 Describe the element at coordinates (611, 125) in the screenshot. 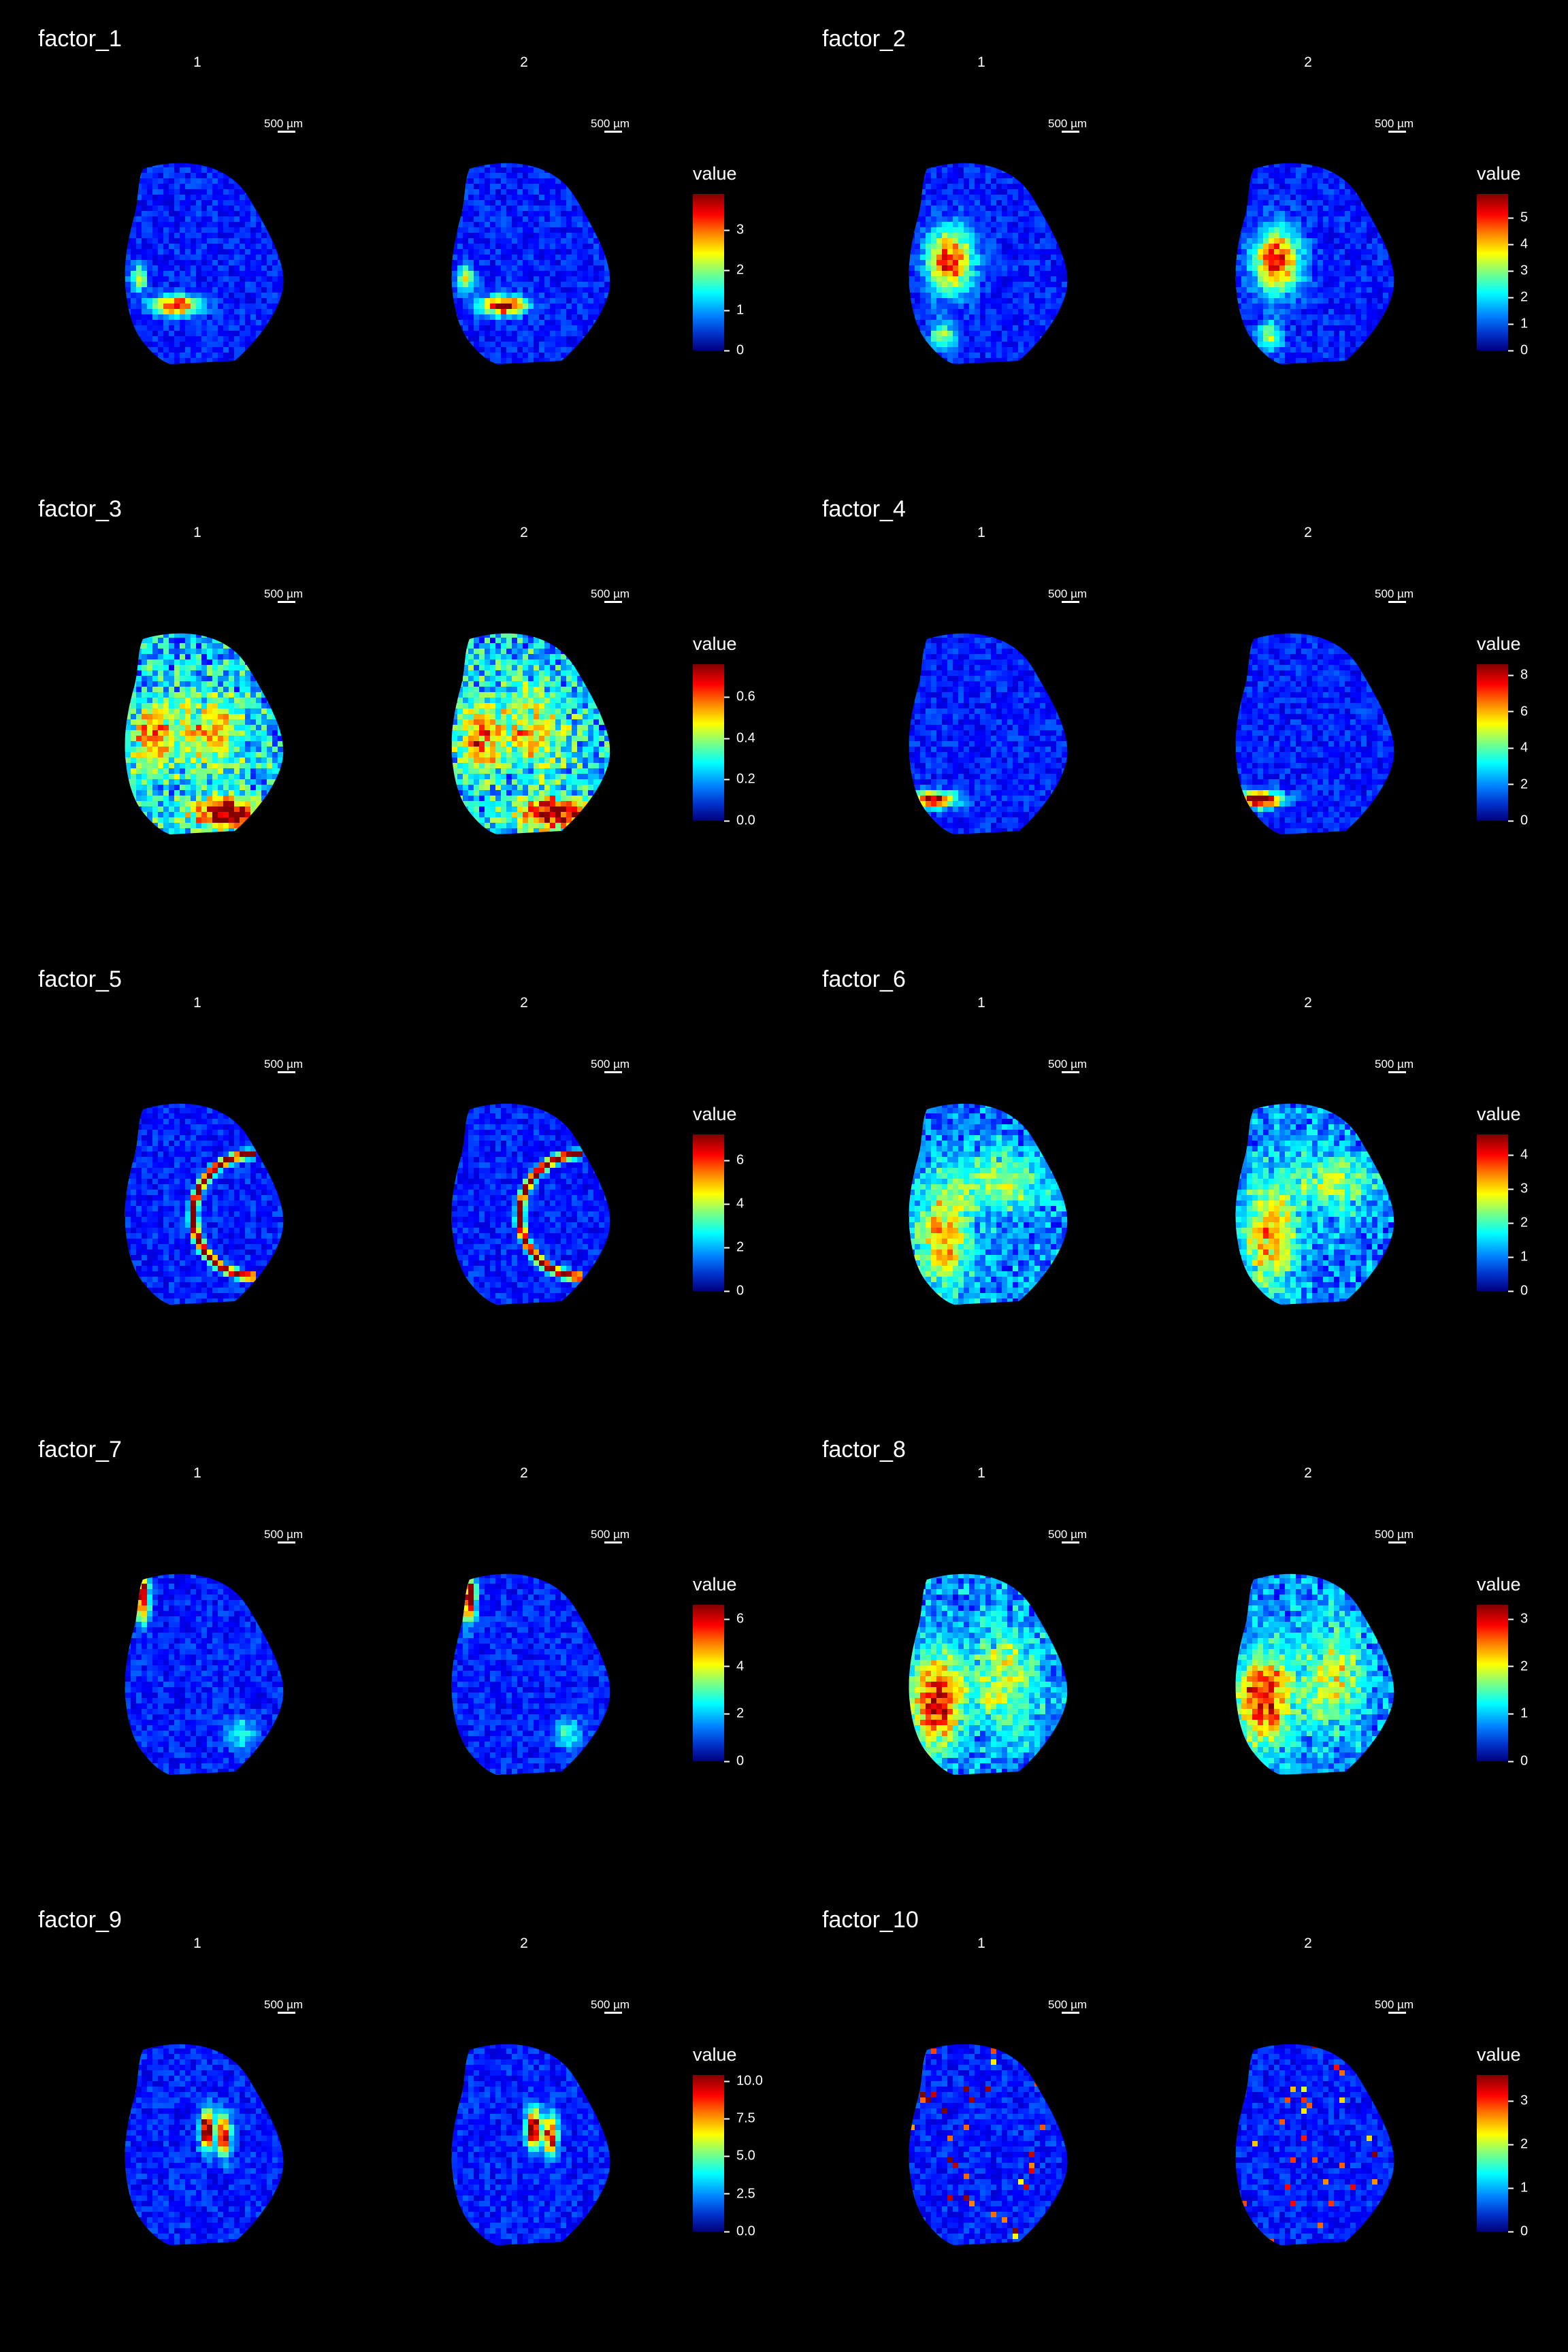

I see `scale-bar: 500 µm` at that location.